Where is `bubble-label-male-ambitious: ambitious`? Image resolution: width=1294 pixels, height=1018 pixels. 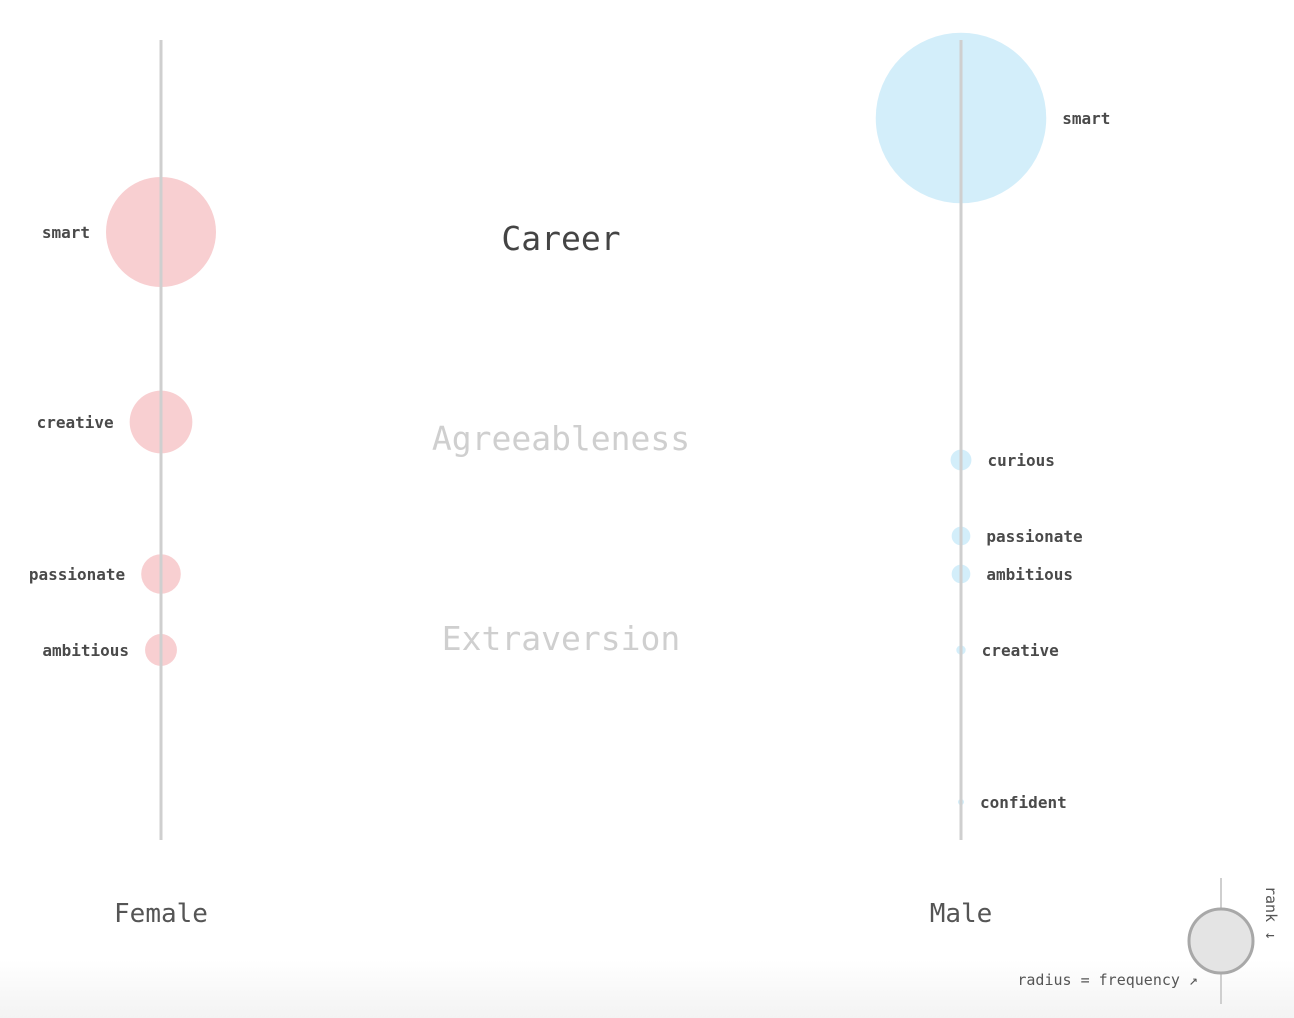 bubble-label-male-ambitious: ambitious is located at coordinates (1029, 574).